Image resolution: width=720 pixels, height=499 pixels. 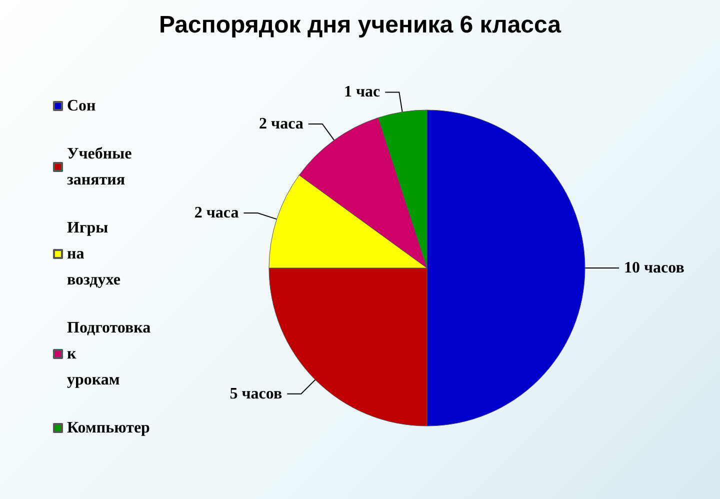 What do you see at coordinates (654, 268) in the screenshot?
I see `data-label: 10 часов` at bounding box center [654, 268].